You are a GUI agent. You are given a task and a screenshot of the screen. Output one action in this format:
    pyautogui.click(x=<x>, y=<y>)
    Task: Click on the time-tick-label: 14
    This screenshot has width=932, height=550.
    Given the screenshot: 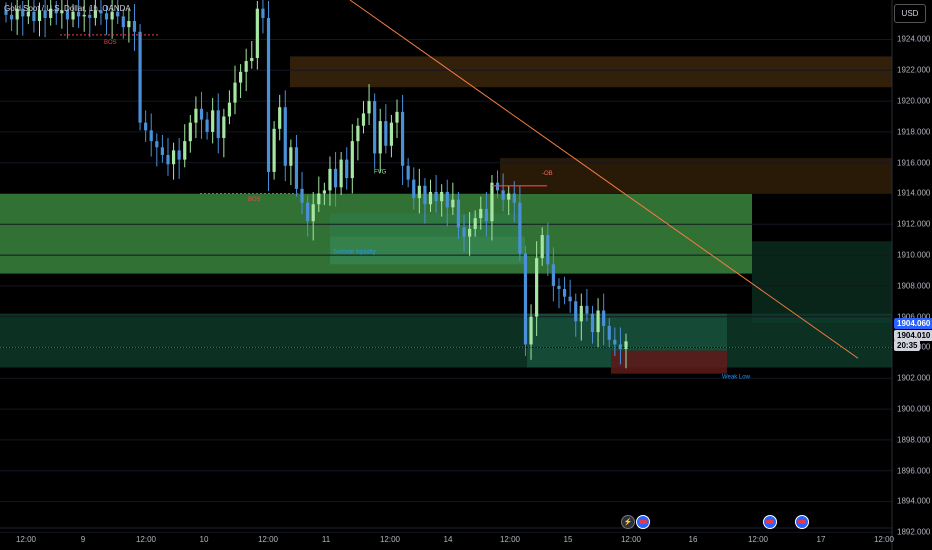 What is the action you would take?
    pyautogui.click(x=448, y=539)
    